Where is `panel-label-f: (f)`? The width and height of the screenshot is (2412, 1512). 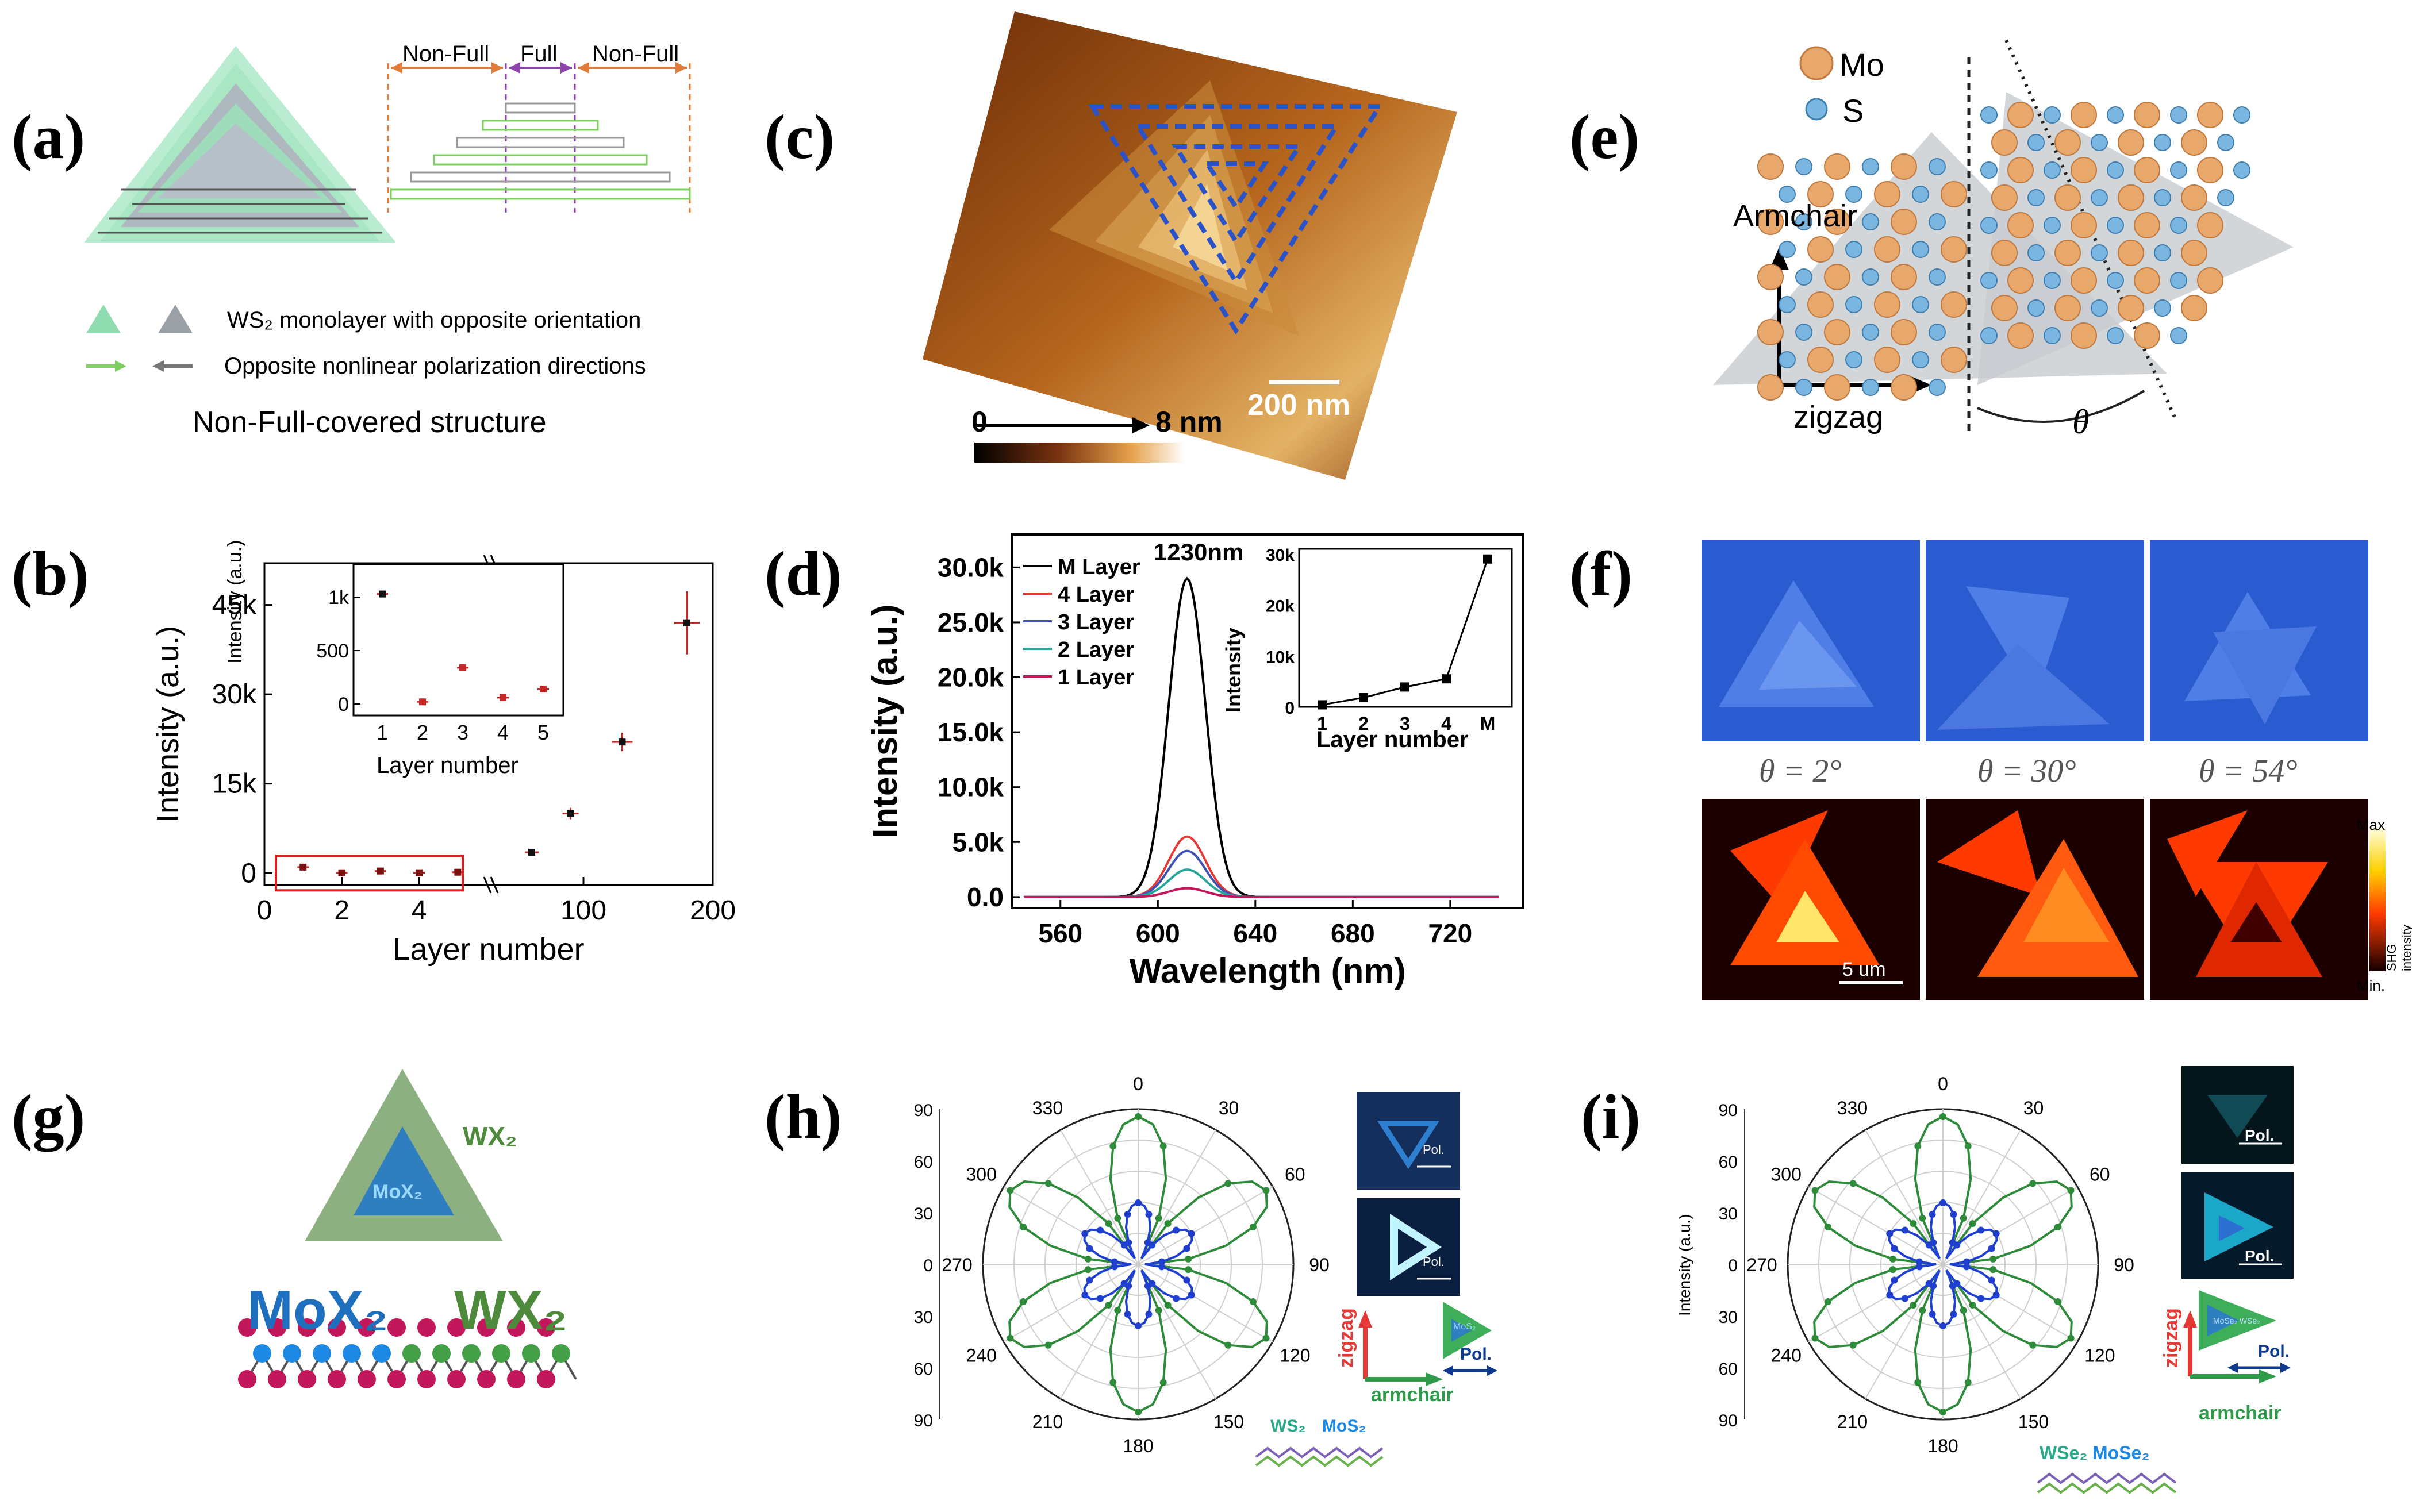 panel-label-f: (f) is located at coordinates (1601, 574).